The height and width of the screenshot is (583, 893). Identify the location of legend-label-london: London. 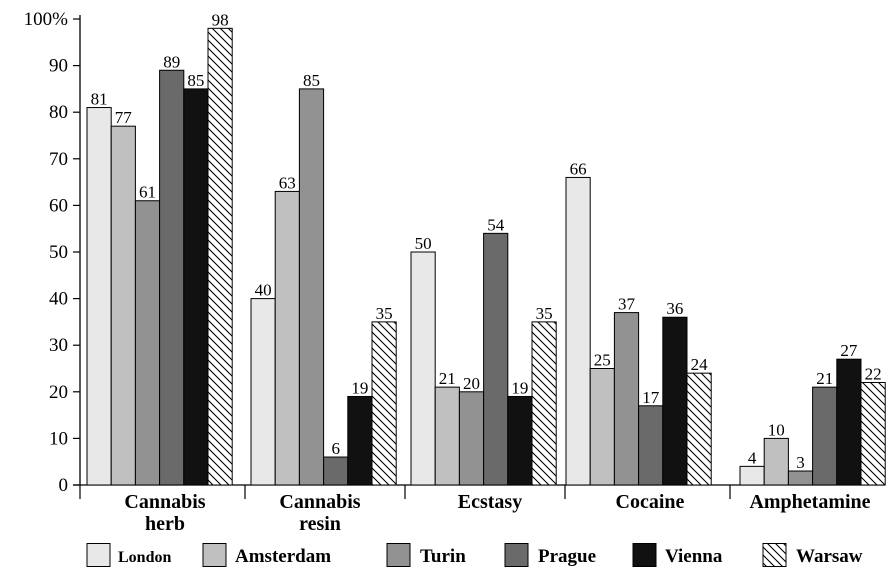
(144, 557).